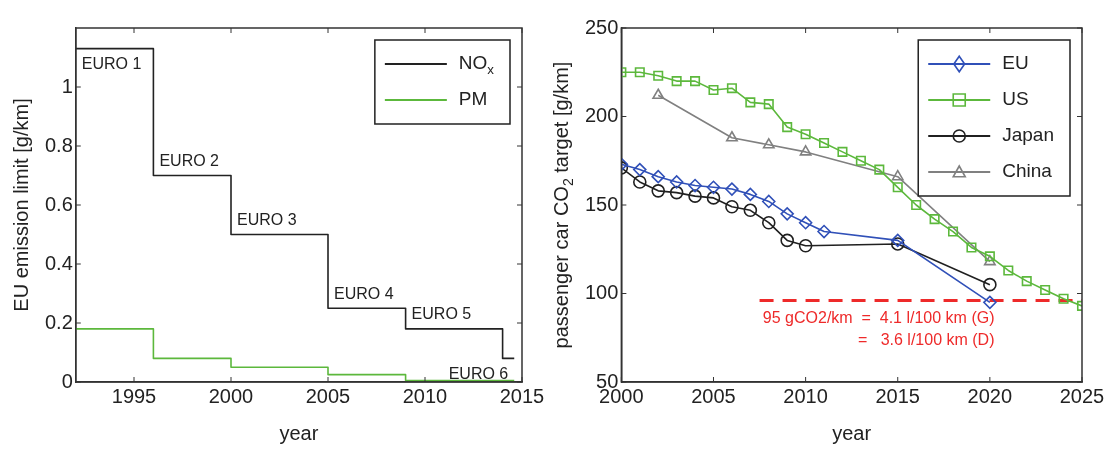  I want to click on legend-label: US, so click(1015, 99).